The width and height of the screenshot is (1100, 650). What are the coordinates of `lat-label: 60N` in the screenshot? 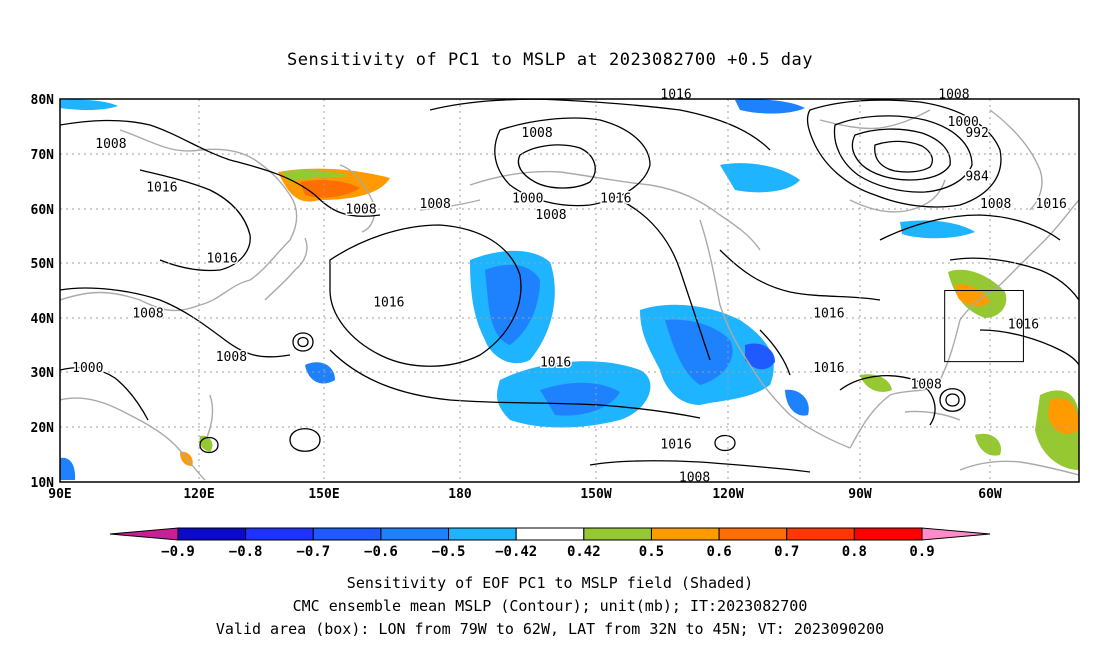 It's located at (43, 210).